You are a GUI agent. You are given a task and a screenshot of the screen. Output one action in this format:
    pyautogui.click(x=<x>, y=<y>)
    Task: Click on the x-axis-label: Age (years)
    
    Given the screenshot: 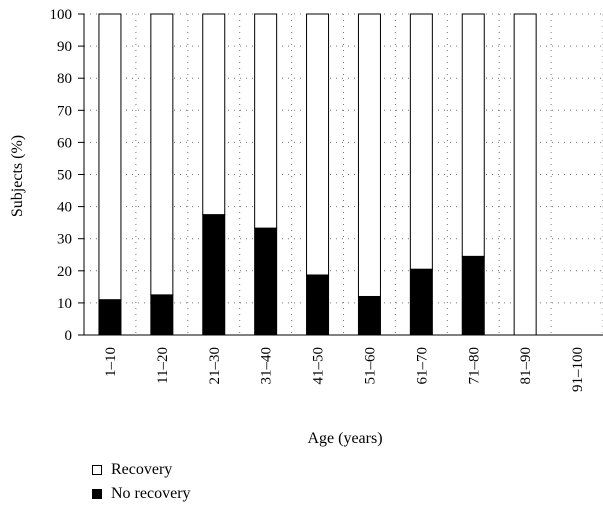 What is the action you would take?
    pyautogui.click(x=344, y=438)
    